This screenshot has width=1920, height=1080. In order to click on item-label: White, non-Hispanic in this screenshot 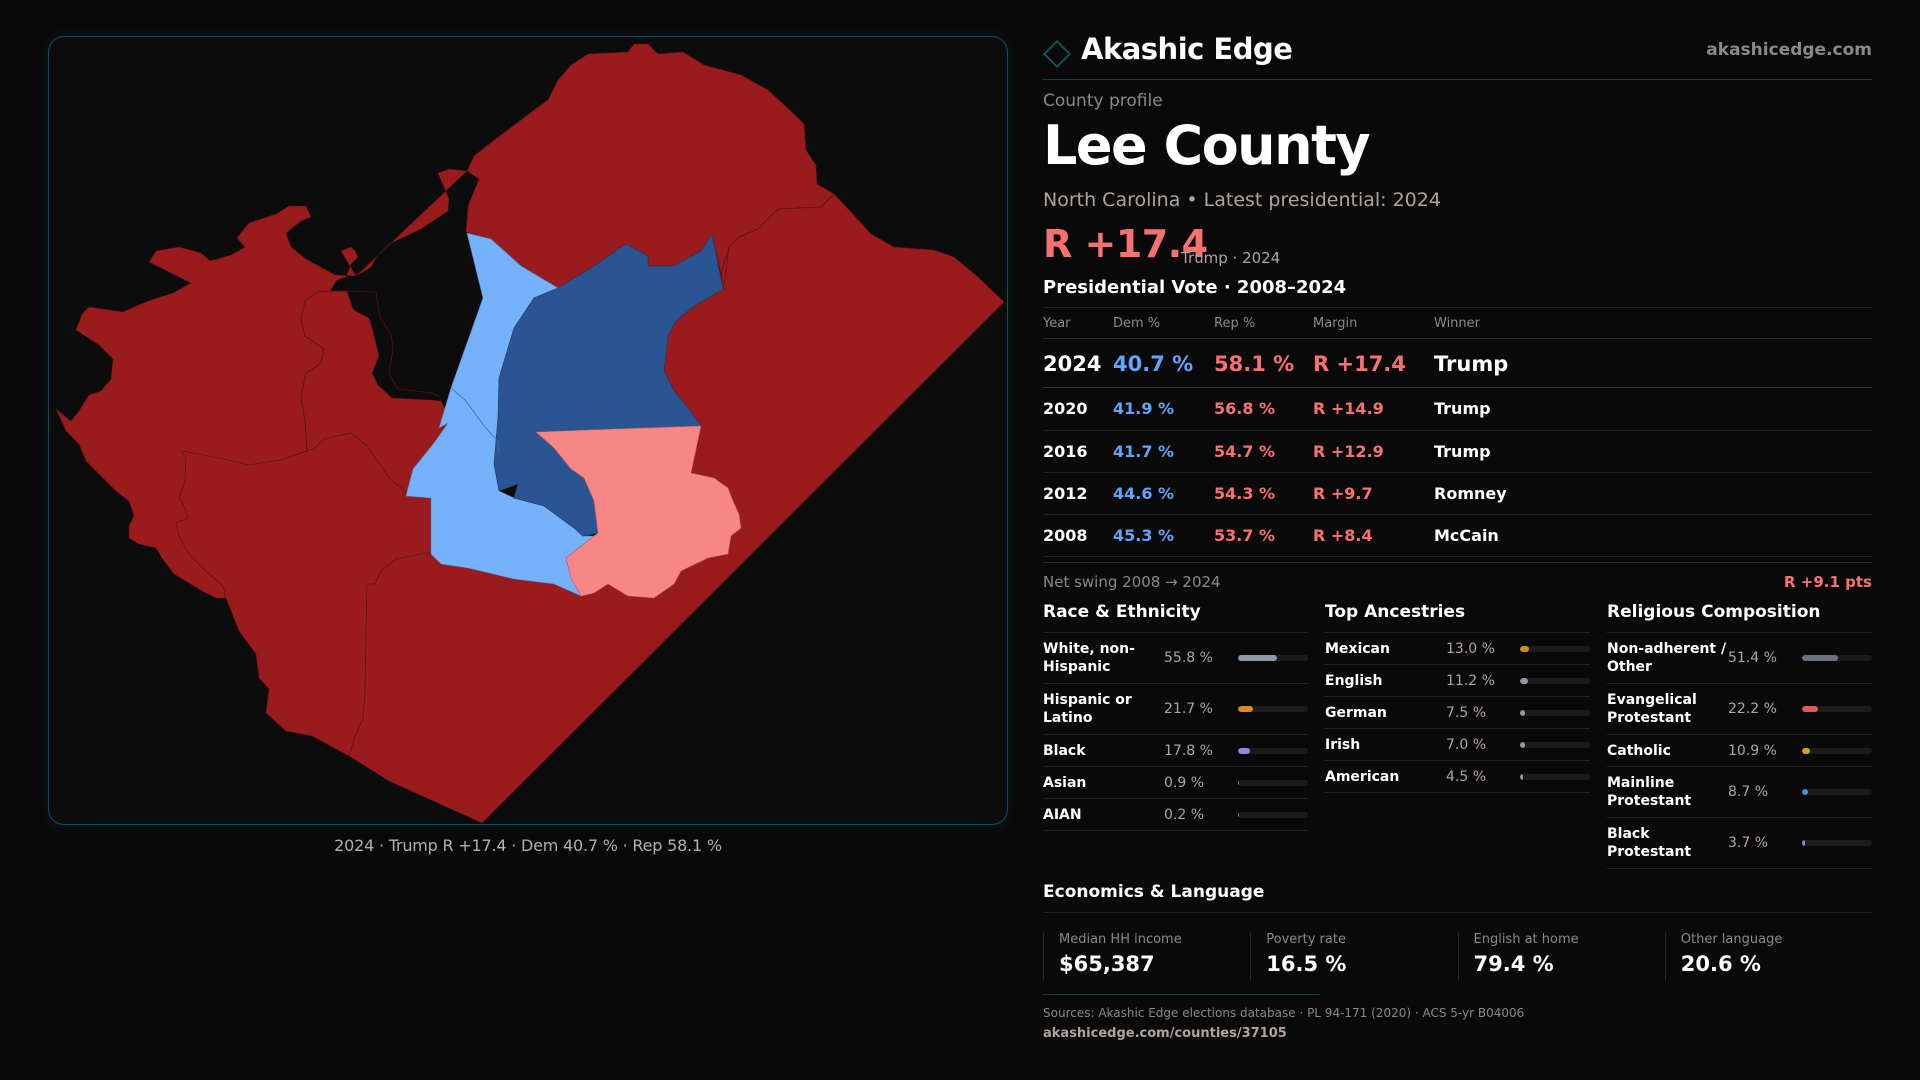, I will do `click(1089, 658)`.